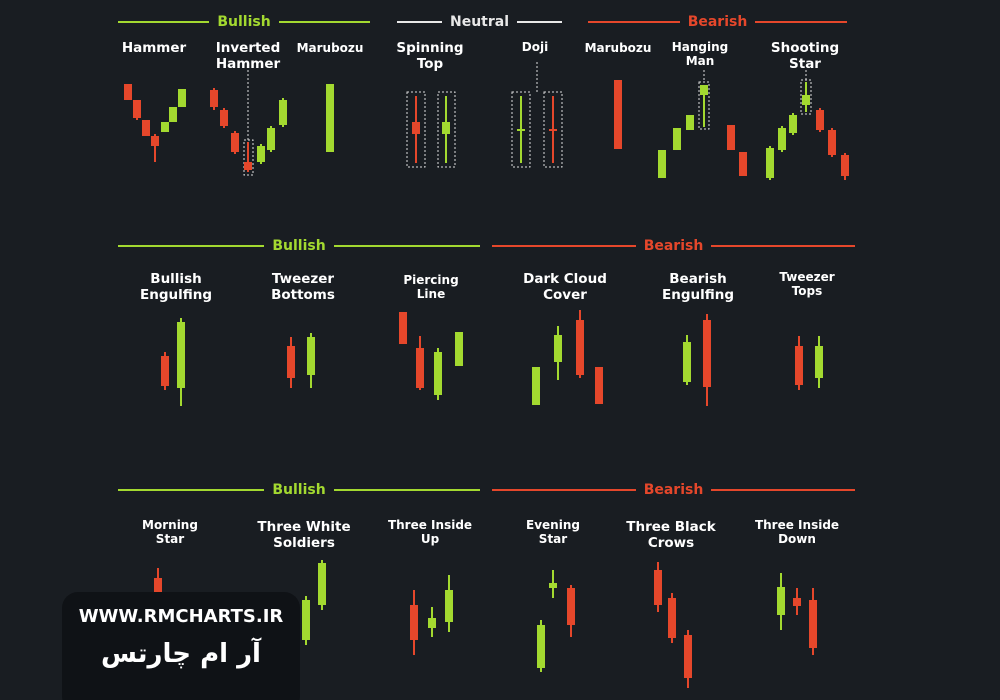 This screenshot has height=700, width=1000. What do you see at coordinates (671, 535) in the screenshot?
I see `pattern-name: Three Black Crows` at bounding box center [671, 535].